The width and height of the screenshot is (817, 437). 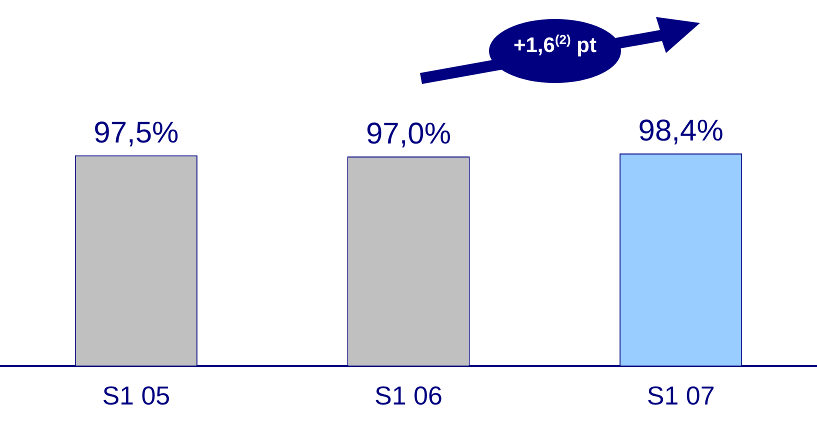 I want to click on x-tick-label: S1 06, so click(x=408, y=395).